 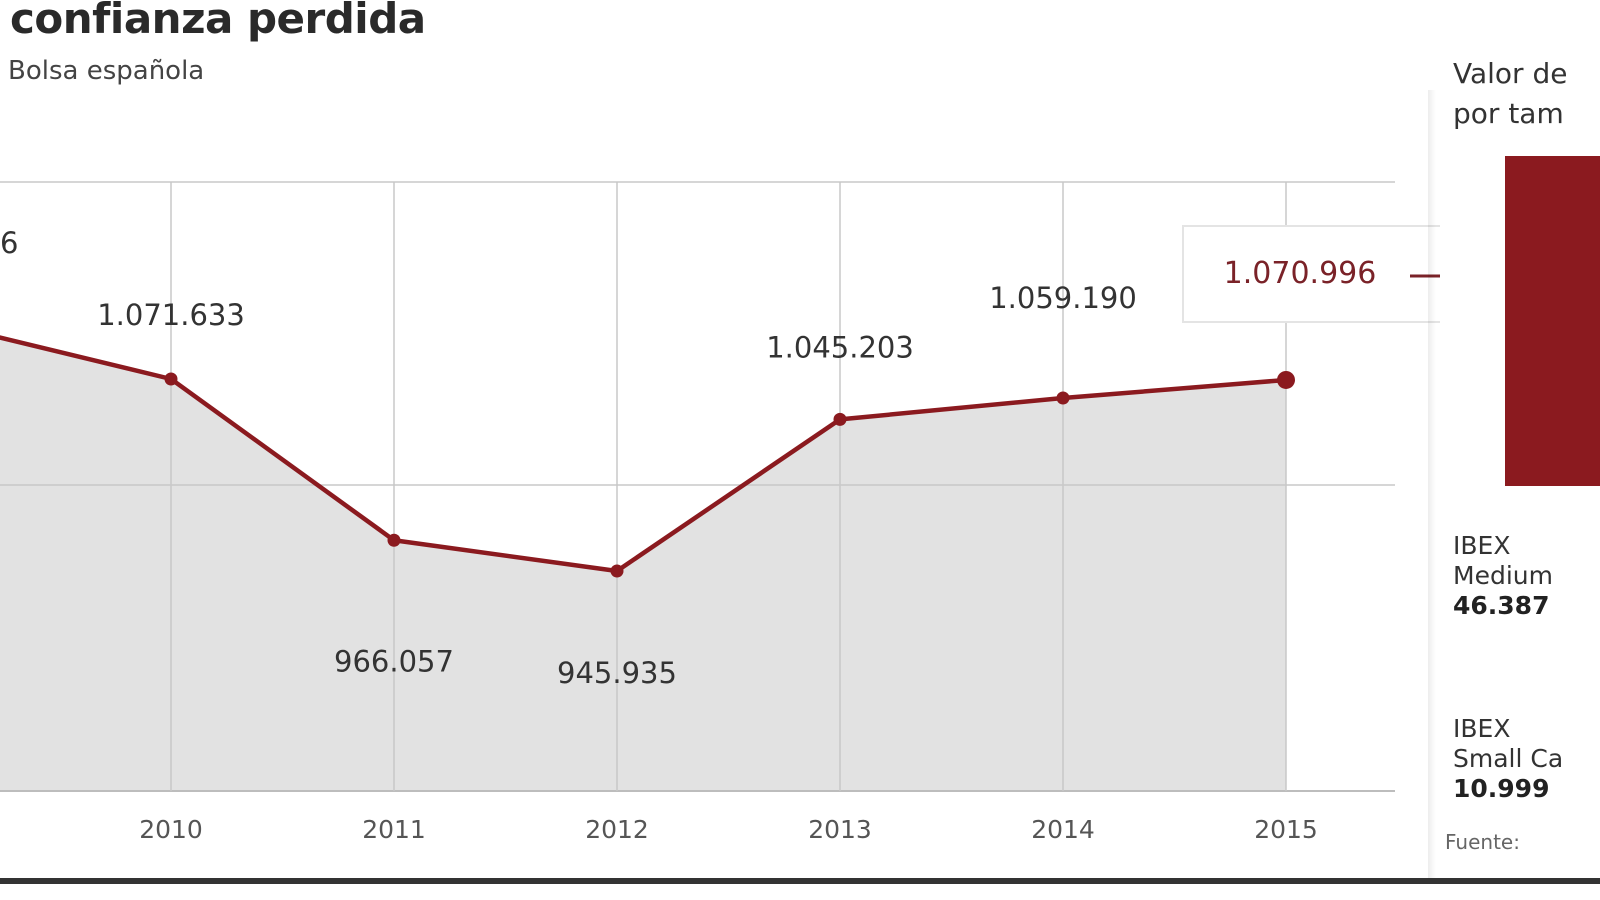 I want to click on panel-divider, so click(x=1432, y=485).